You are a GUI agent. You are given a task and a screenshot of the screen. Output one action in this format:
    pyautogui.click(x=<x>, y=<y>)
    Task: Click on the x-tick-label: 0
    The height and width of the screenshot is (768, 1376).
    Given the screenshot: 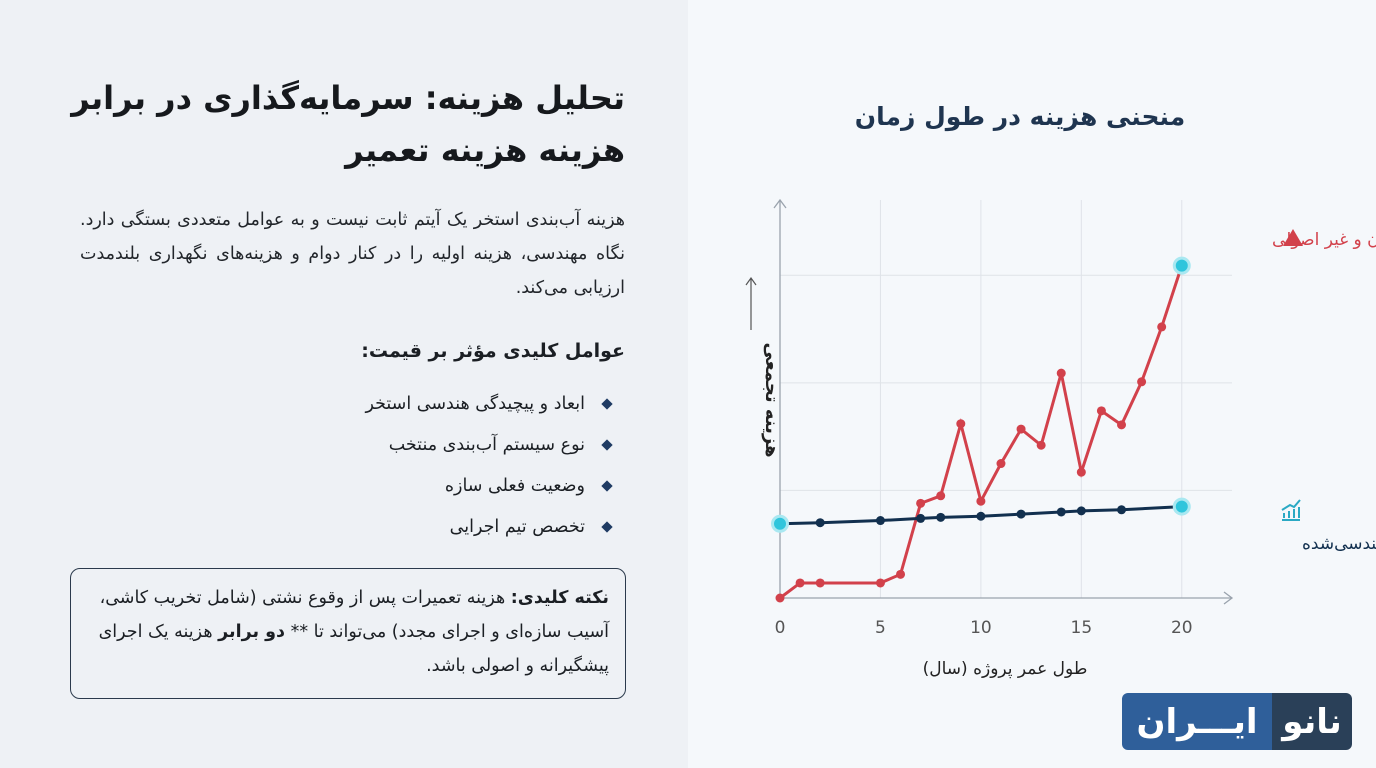 What is the action you would take?
    pyautogui.click(x=780, y=628)
    